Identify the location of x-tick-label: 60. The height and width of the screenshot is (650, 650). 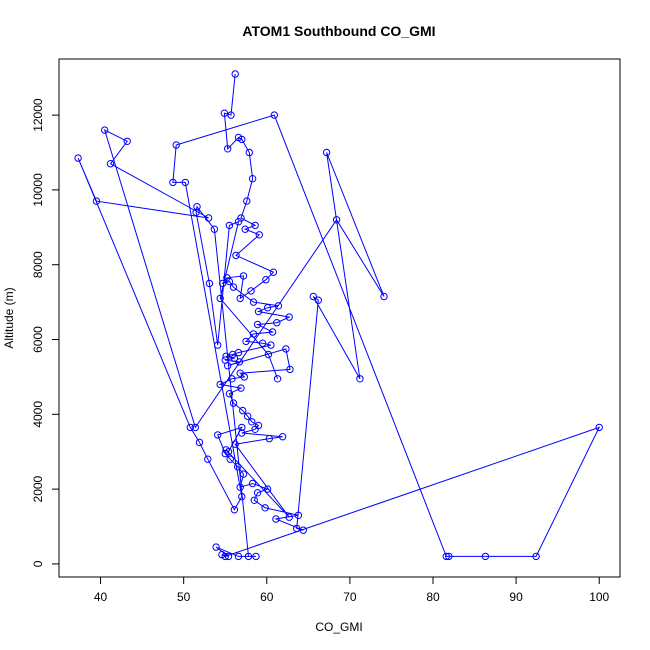
(267, 597).